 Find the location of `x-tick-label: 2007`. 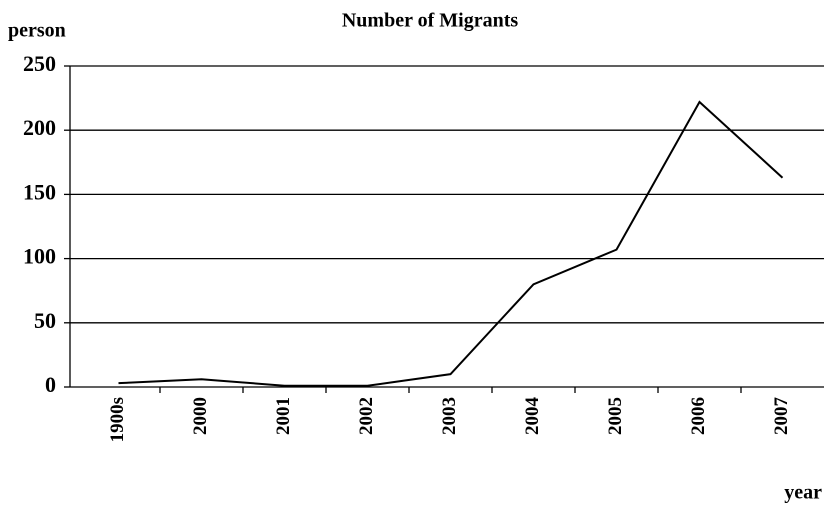

x-tick-label: 2007 is located at coordinates (781, 416).